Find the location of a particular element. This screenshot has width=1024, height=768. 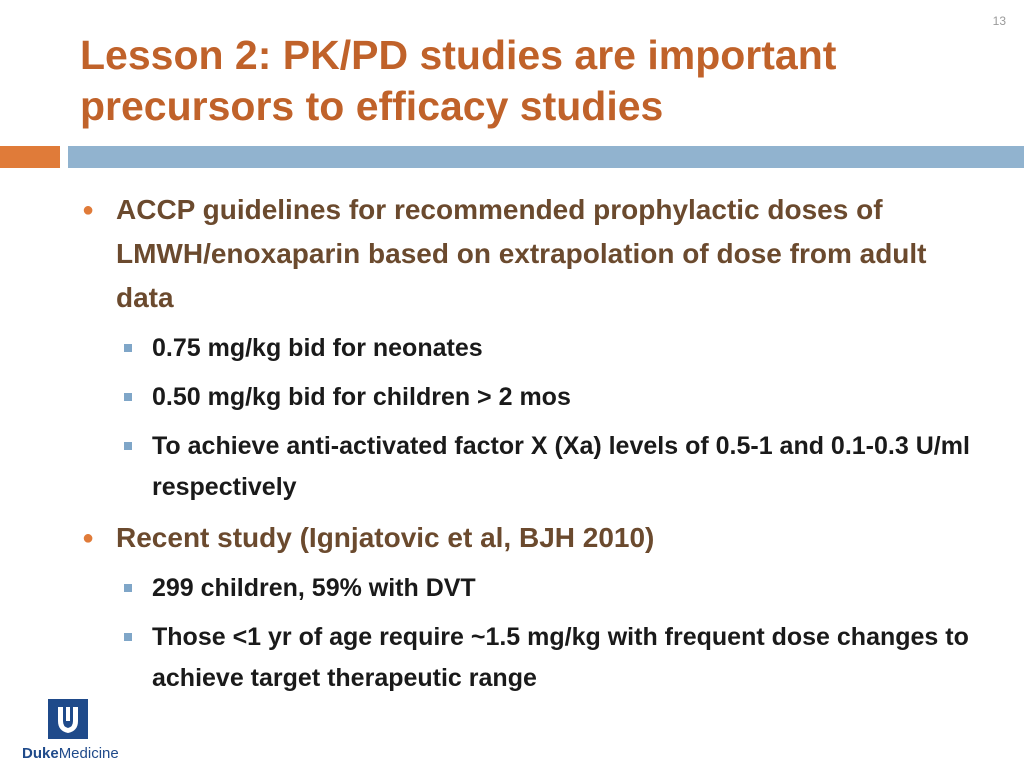

sub-bullet-text: 299 children, 59% with DVT is located at coordinates (314, 588).